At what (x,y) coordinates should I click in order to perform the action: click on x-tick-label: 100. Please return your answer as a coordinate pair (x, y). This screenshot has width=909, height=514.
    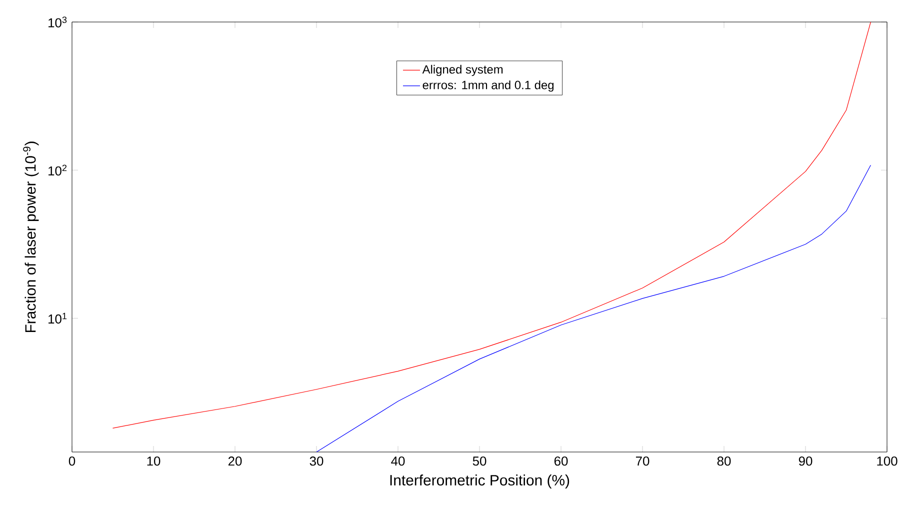
    Looking at the image, I should click on (887, 461).